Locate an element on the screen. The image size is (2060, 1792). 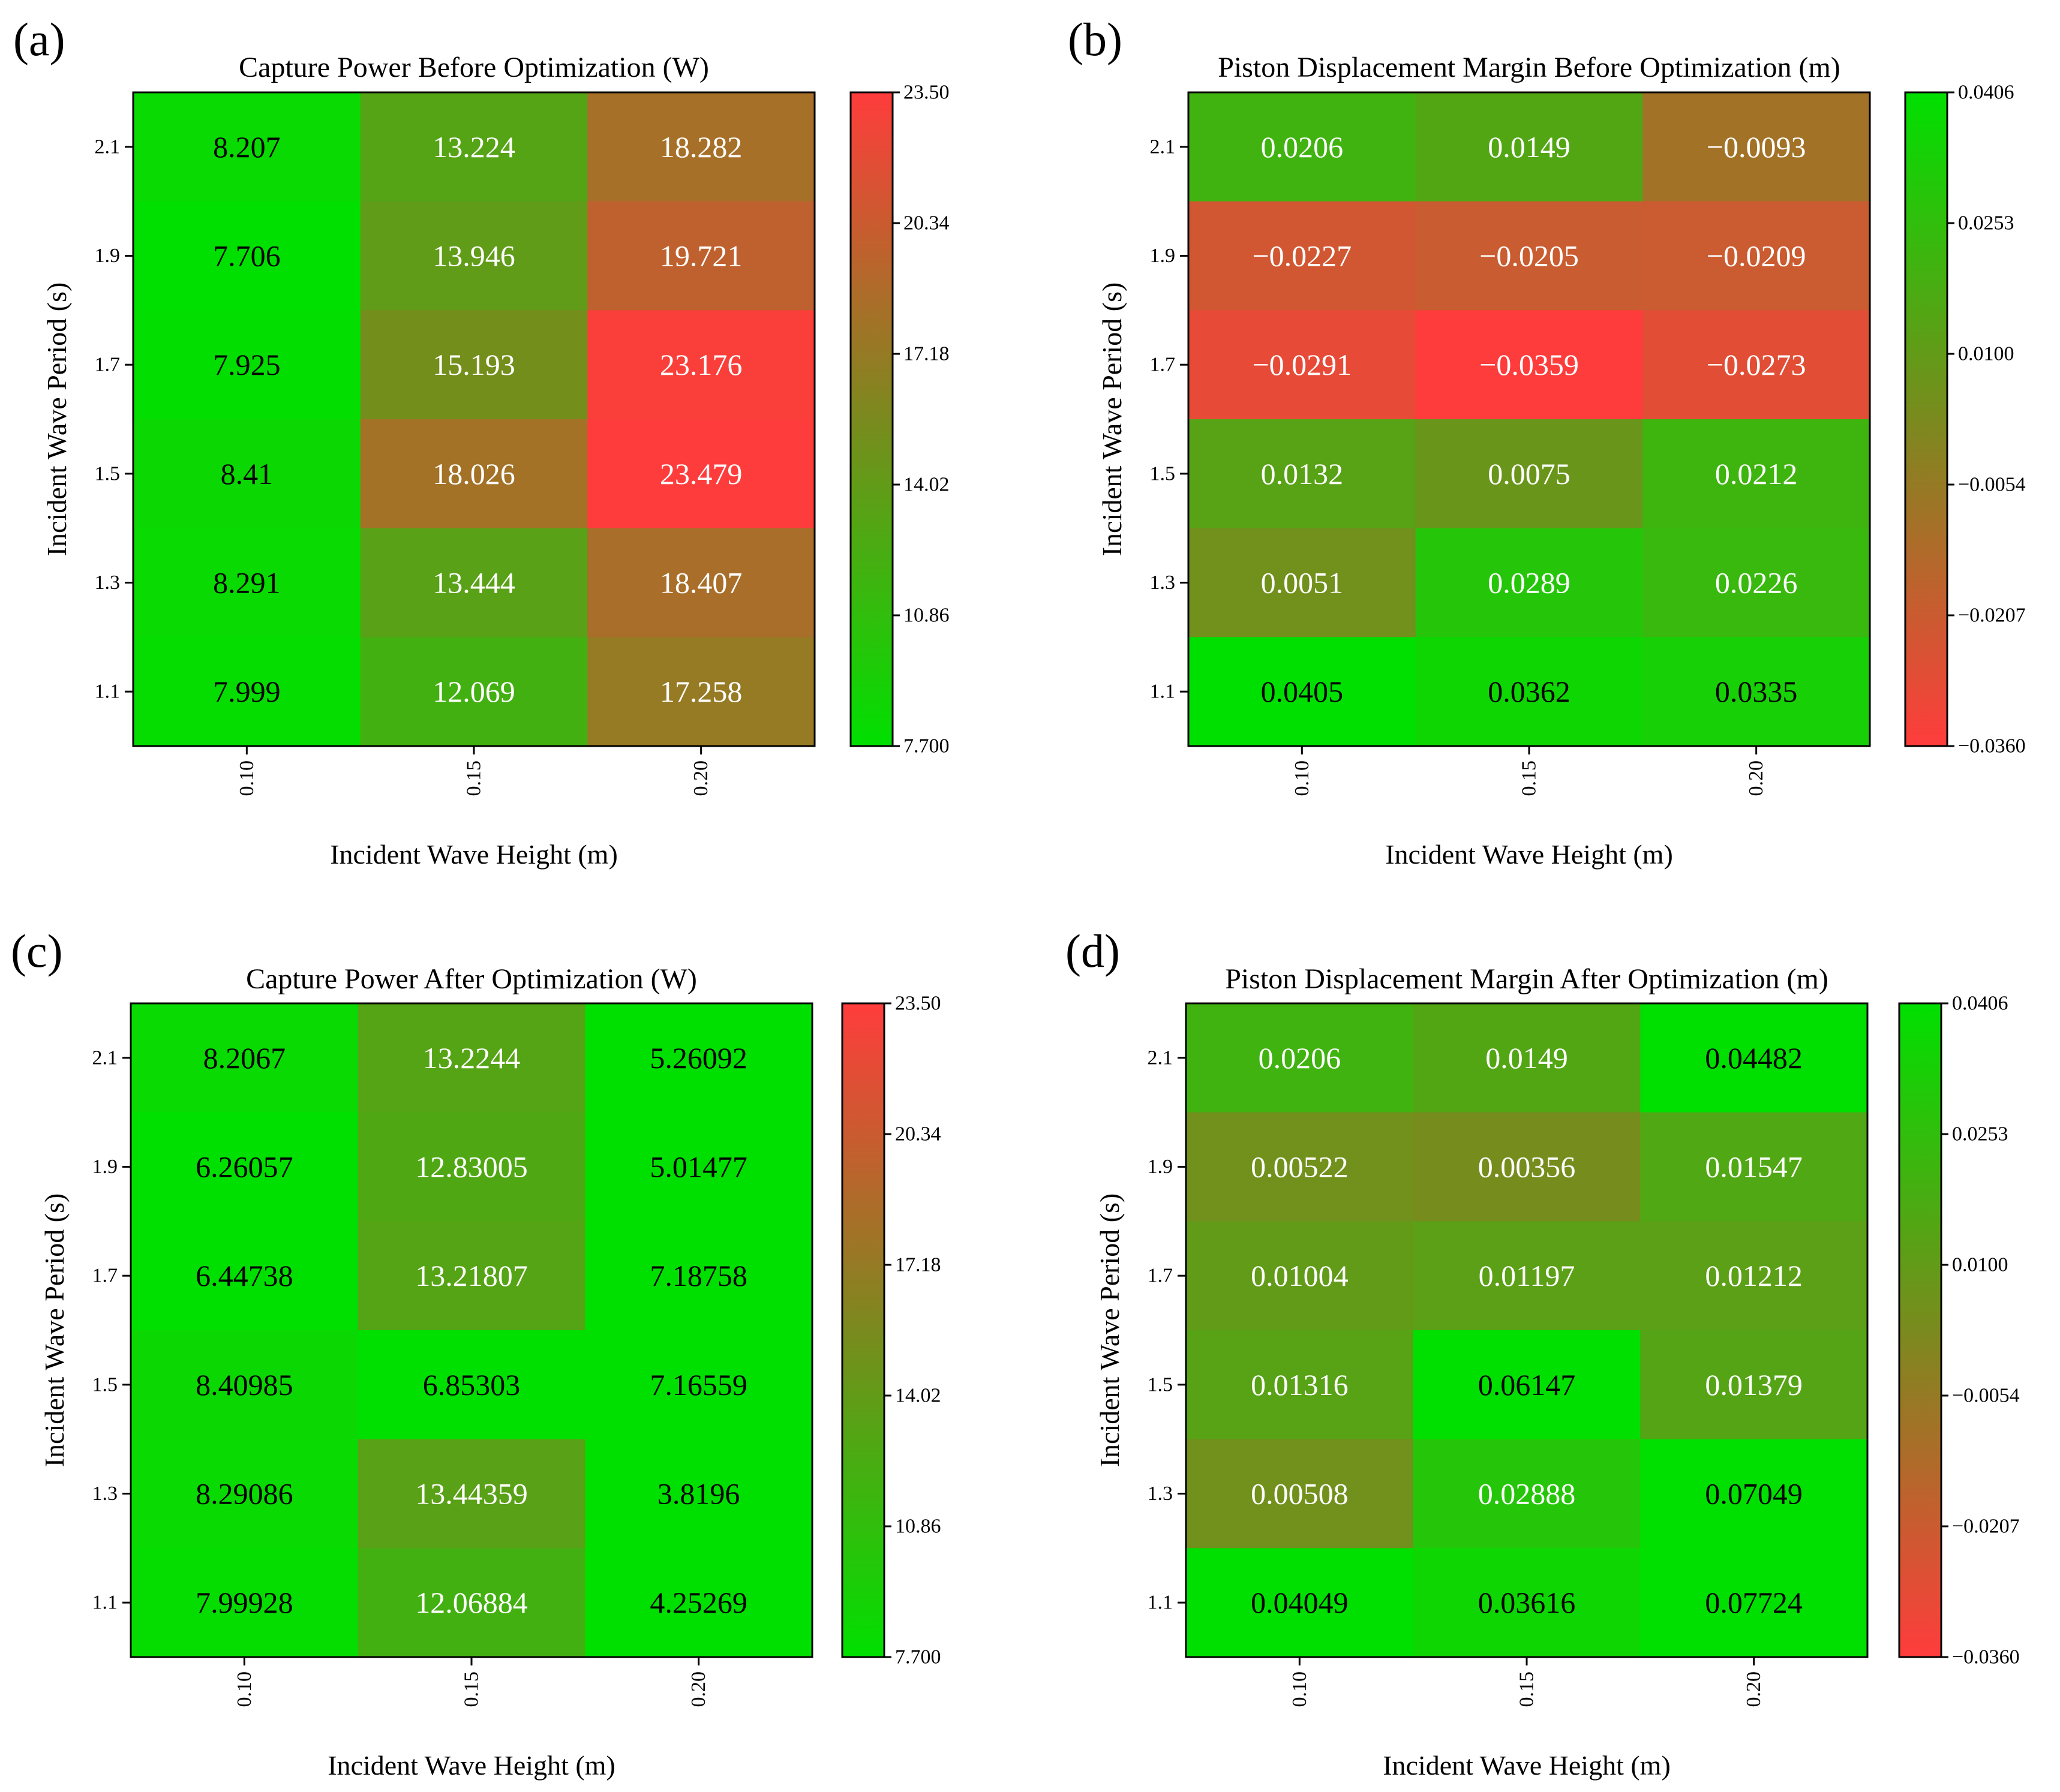
cell-value-label: 0.0405 is located at coordinates (1303, 691).